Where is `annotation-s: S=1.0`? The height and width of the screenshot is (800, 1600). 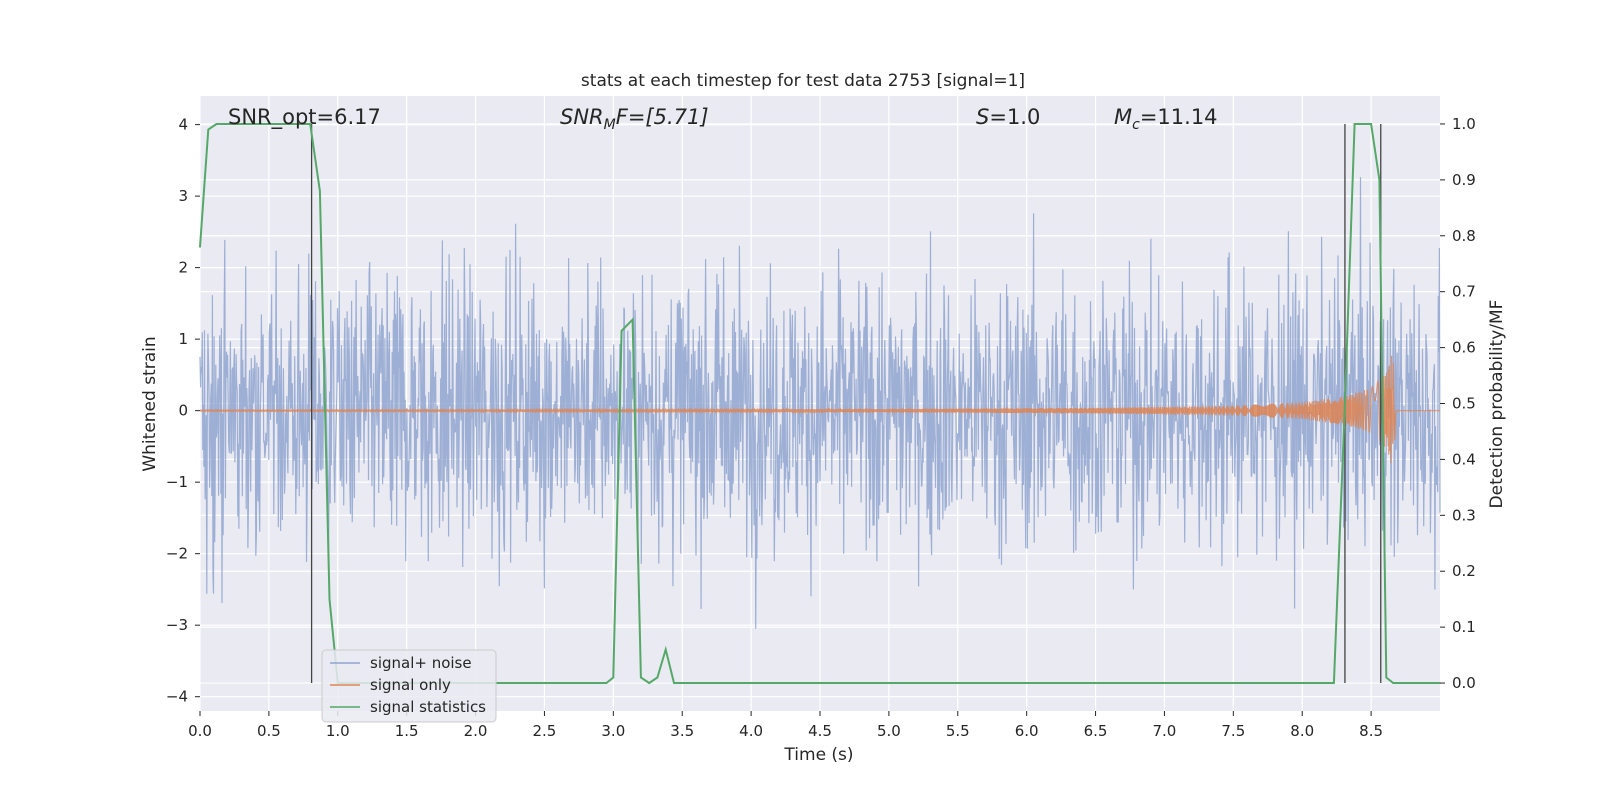 annotation-s: S=1.0 is located at coordinates (1008, 117).